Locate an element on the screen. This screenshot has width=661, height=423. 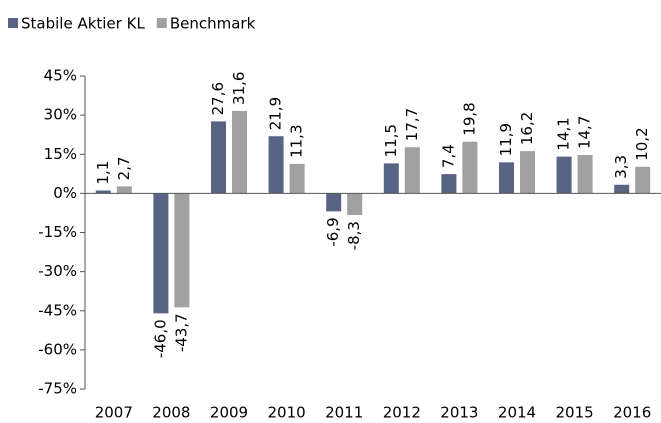
x-tick-label: 2009 is located at coordinates (229, 413).